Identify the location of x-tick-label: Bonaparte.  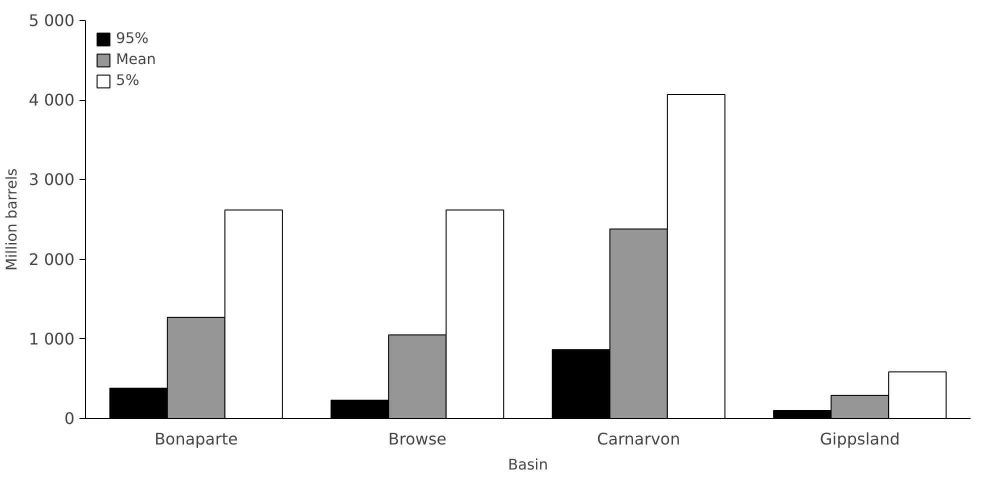
(196, 439).